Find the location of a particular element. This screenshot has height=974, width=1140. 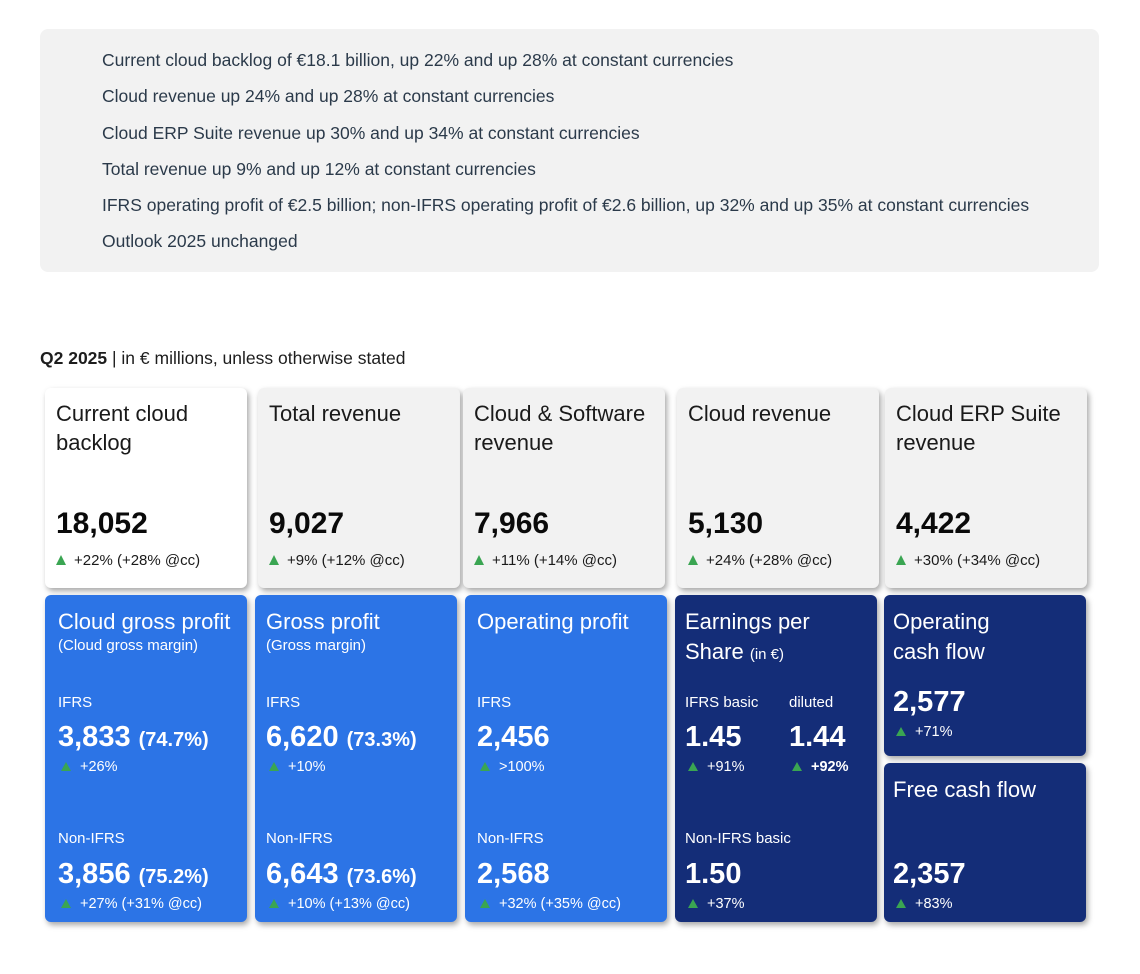

card-value: 18,052 is located at coordinates (102, 523).